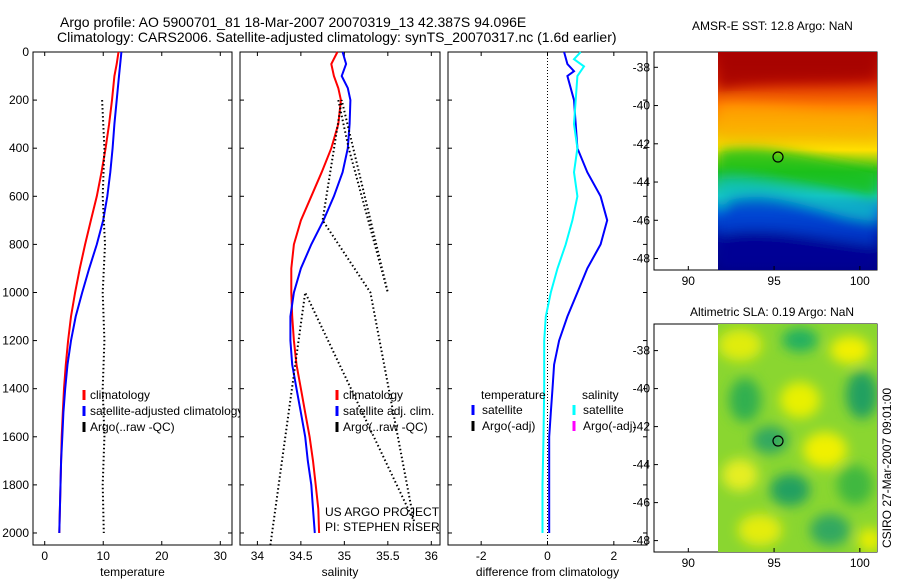  I want to click on sst-map-ticks: 90 95 100 -38 -40 -42 -44 -46 -48, so click(752, 174).